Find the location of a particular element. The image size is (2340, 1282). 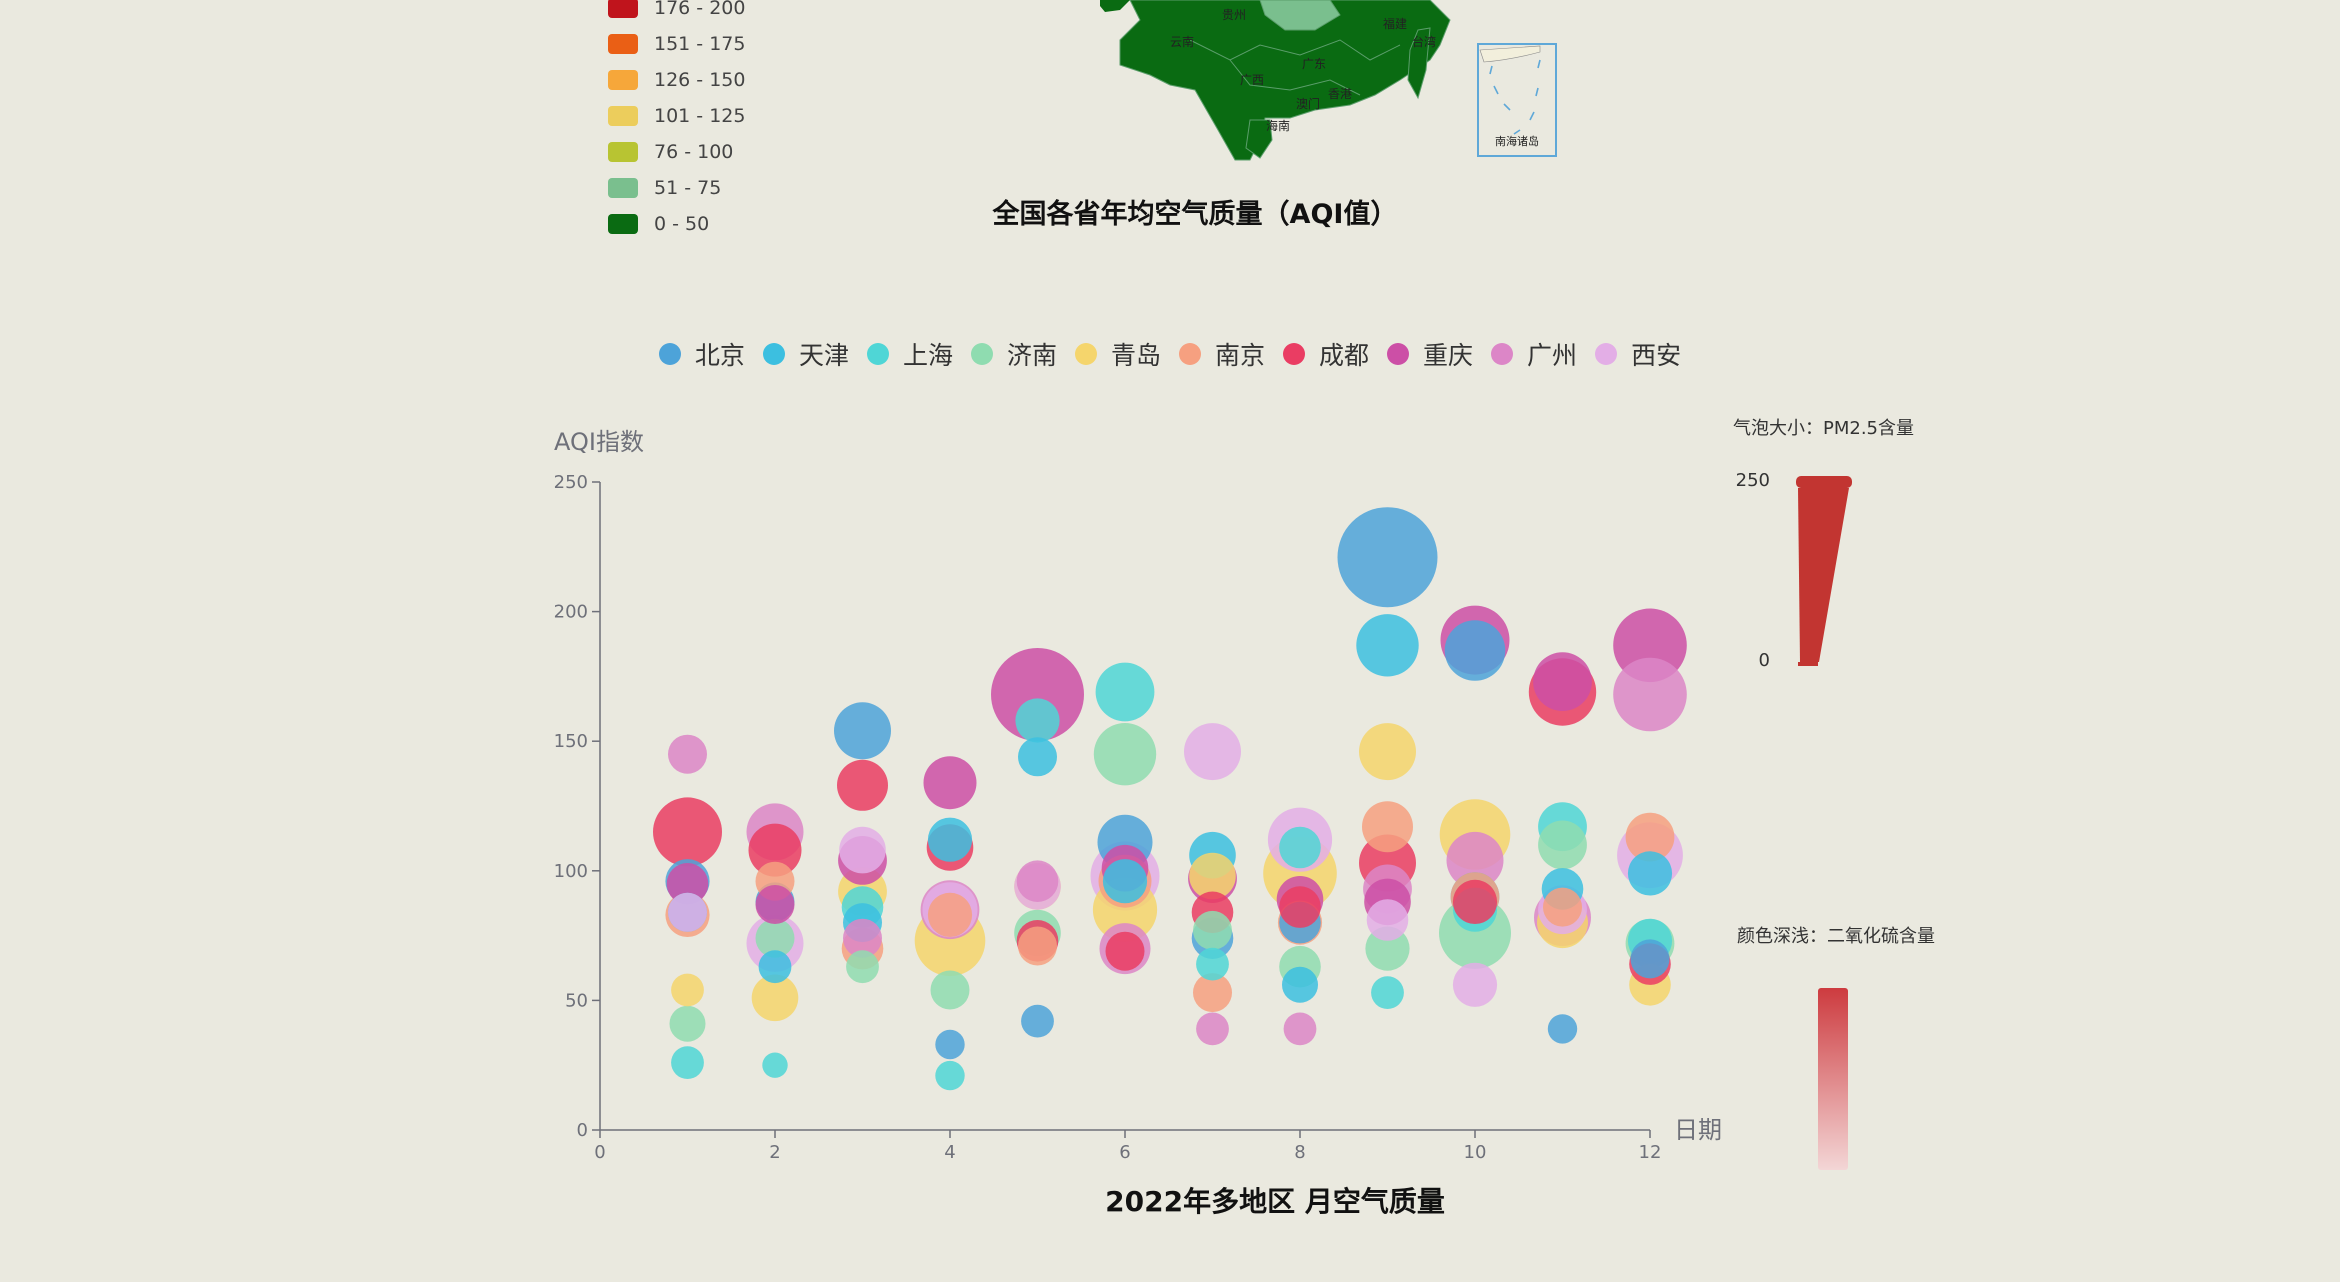

legend-dot is located at coordinates (1502, 354).